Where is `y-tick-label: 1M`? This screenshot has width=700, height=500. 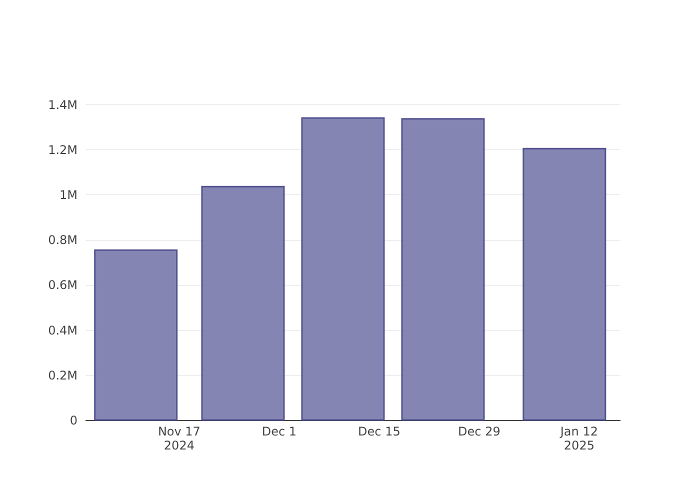
y-tick-label: 1M is located at coordinates (69, 195).